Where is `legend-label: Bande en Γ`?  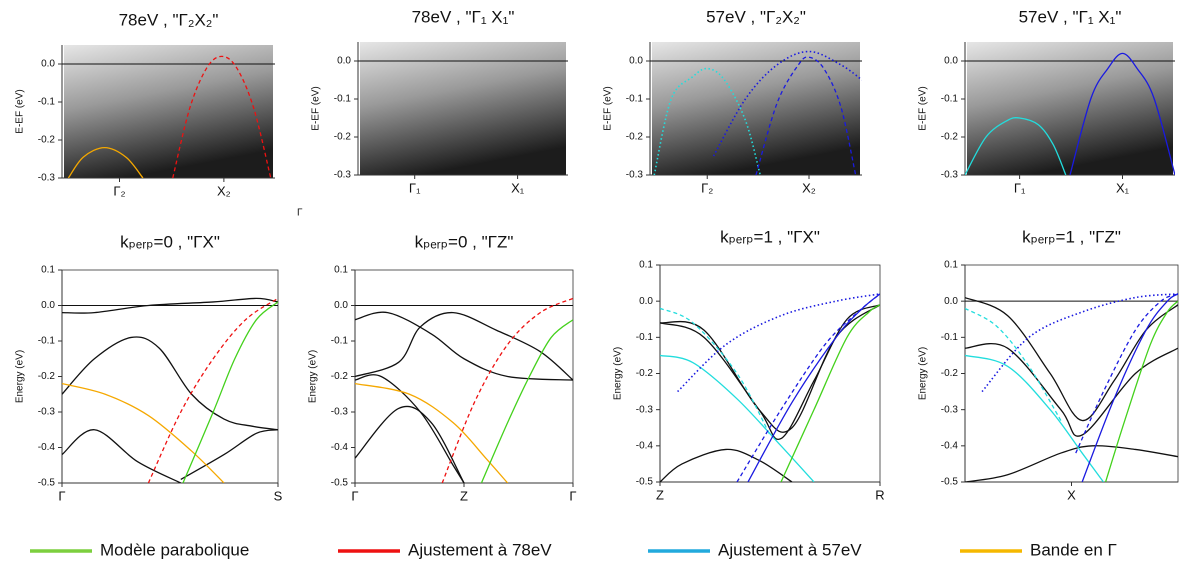
legend-label: Bande en Γ is located at coordinates (1073, 549).